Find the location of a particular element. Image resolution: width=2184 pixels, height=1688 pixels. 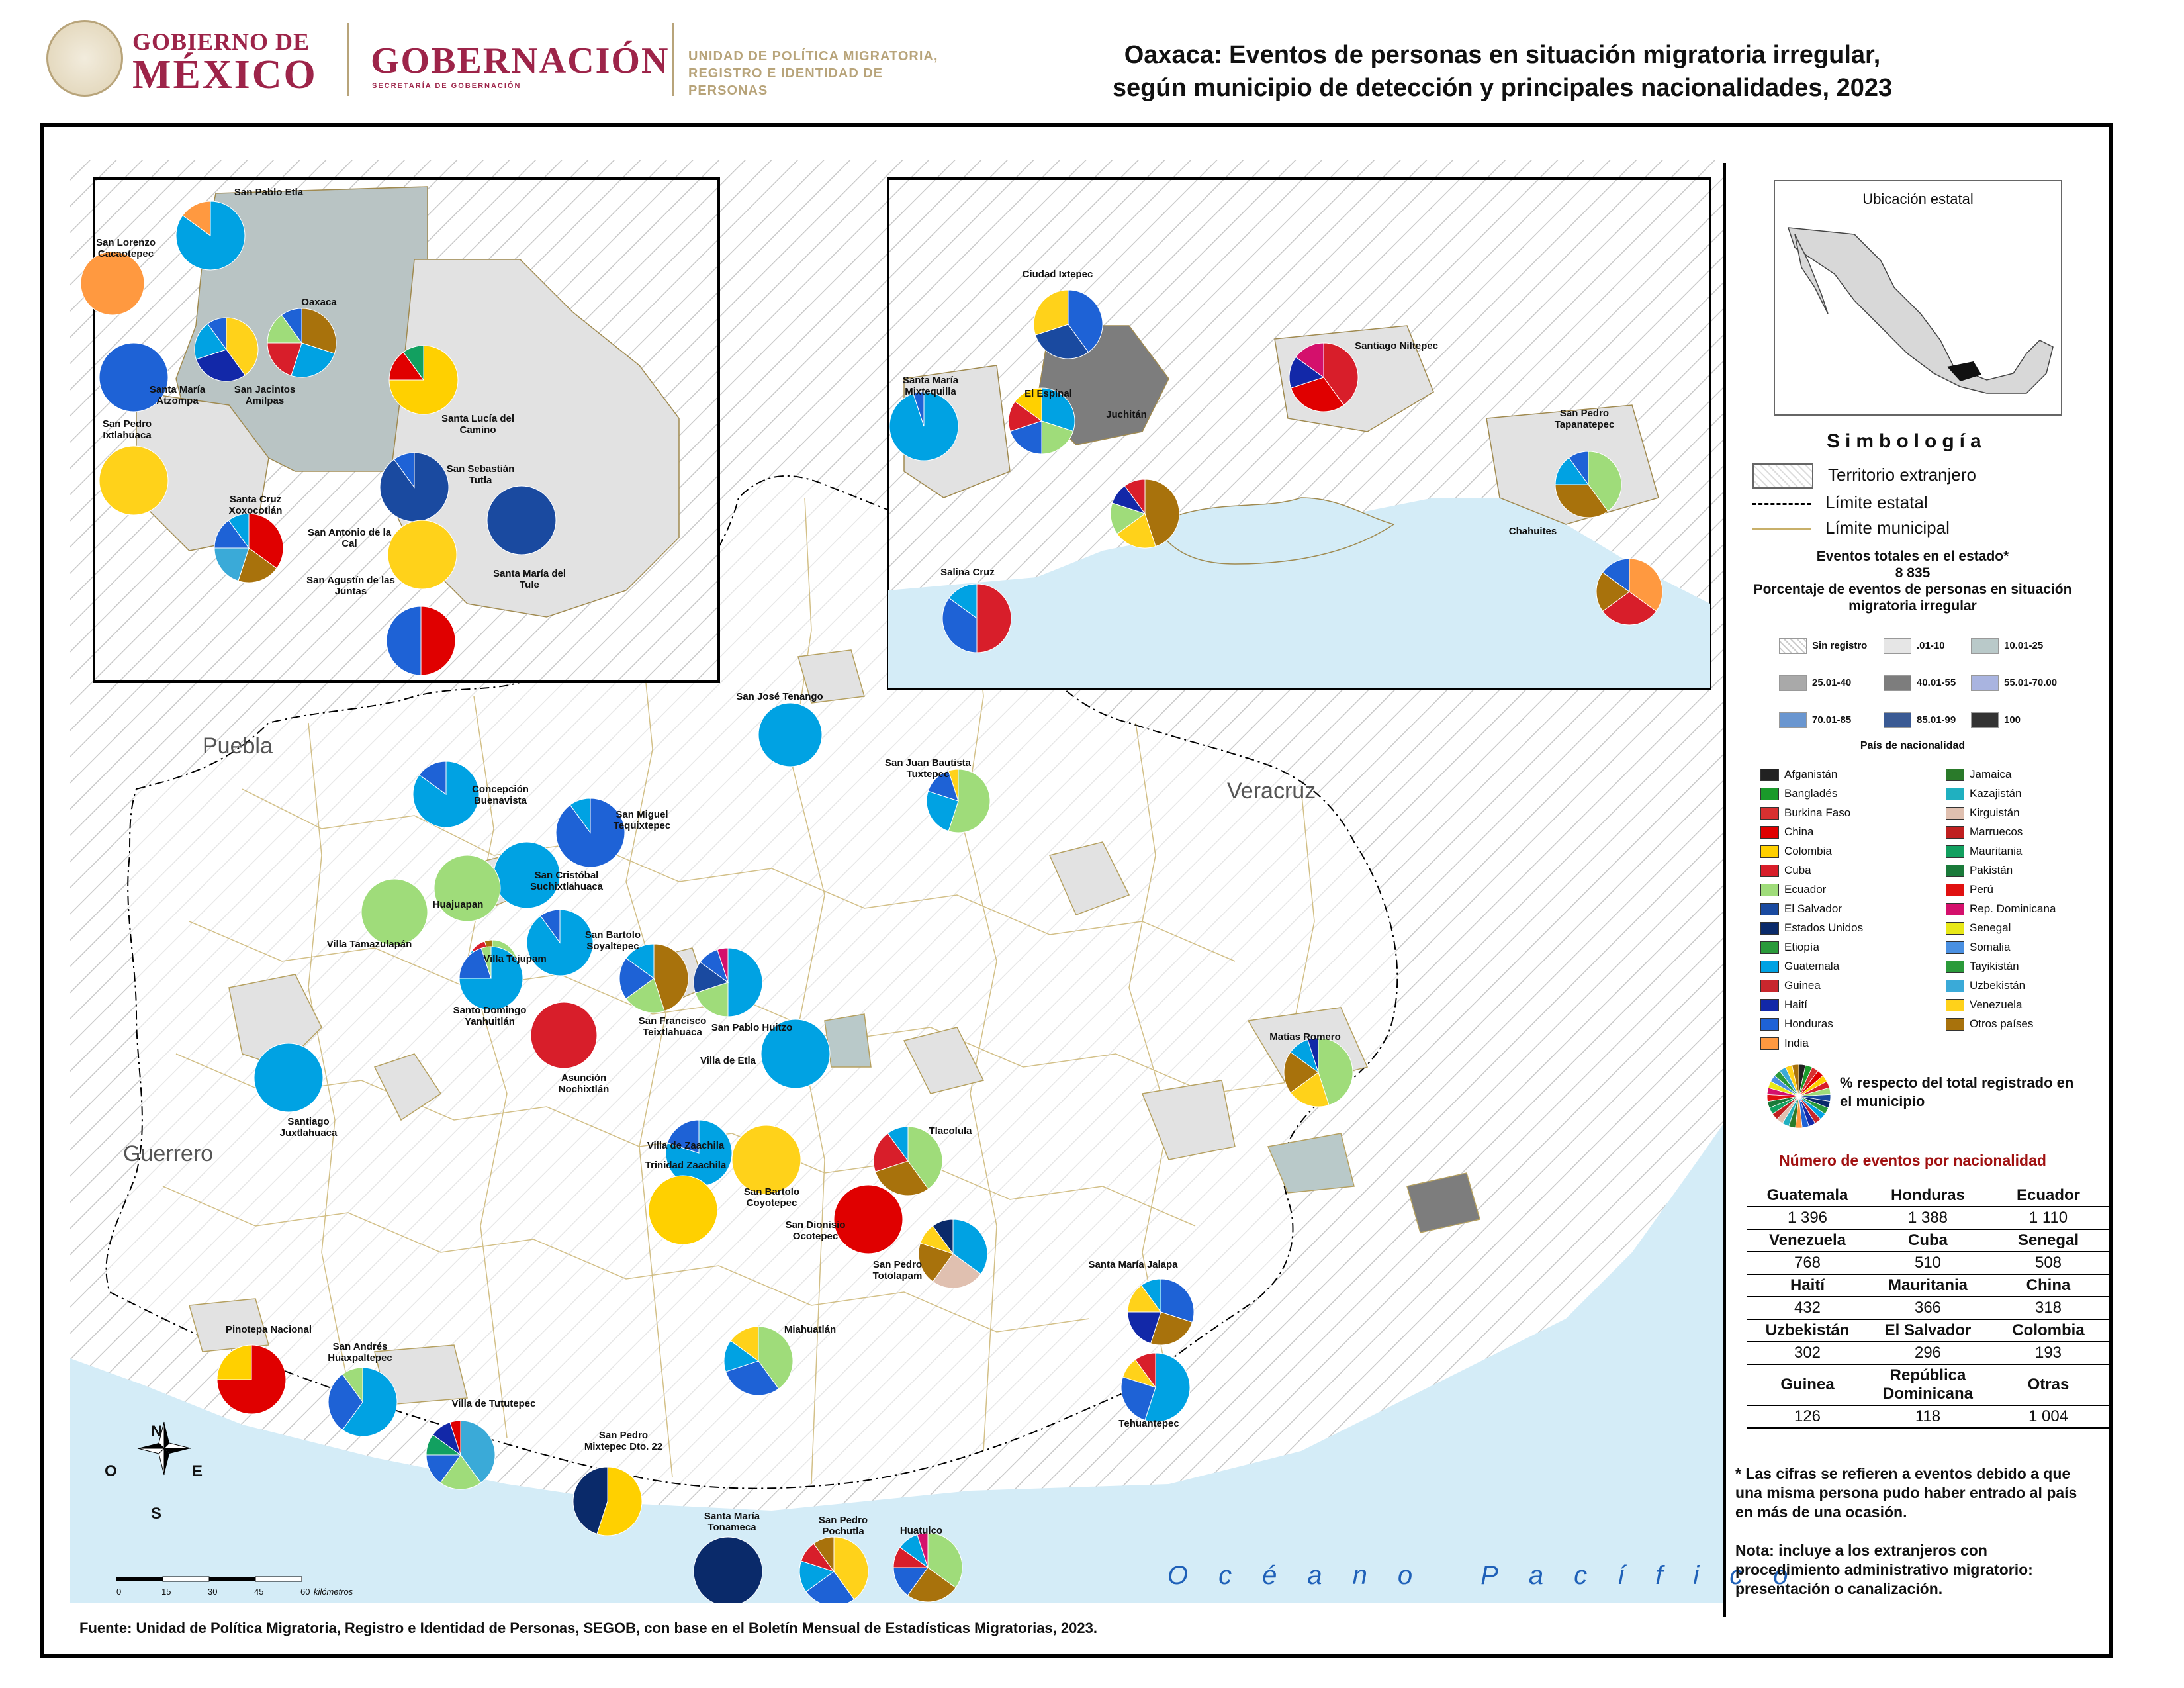

gobernacion-logo: GOBERNACIÓN is located at coordinates (520, 60).